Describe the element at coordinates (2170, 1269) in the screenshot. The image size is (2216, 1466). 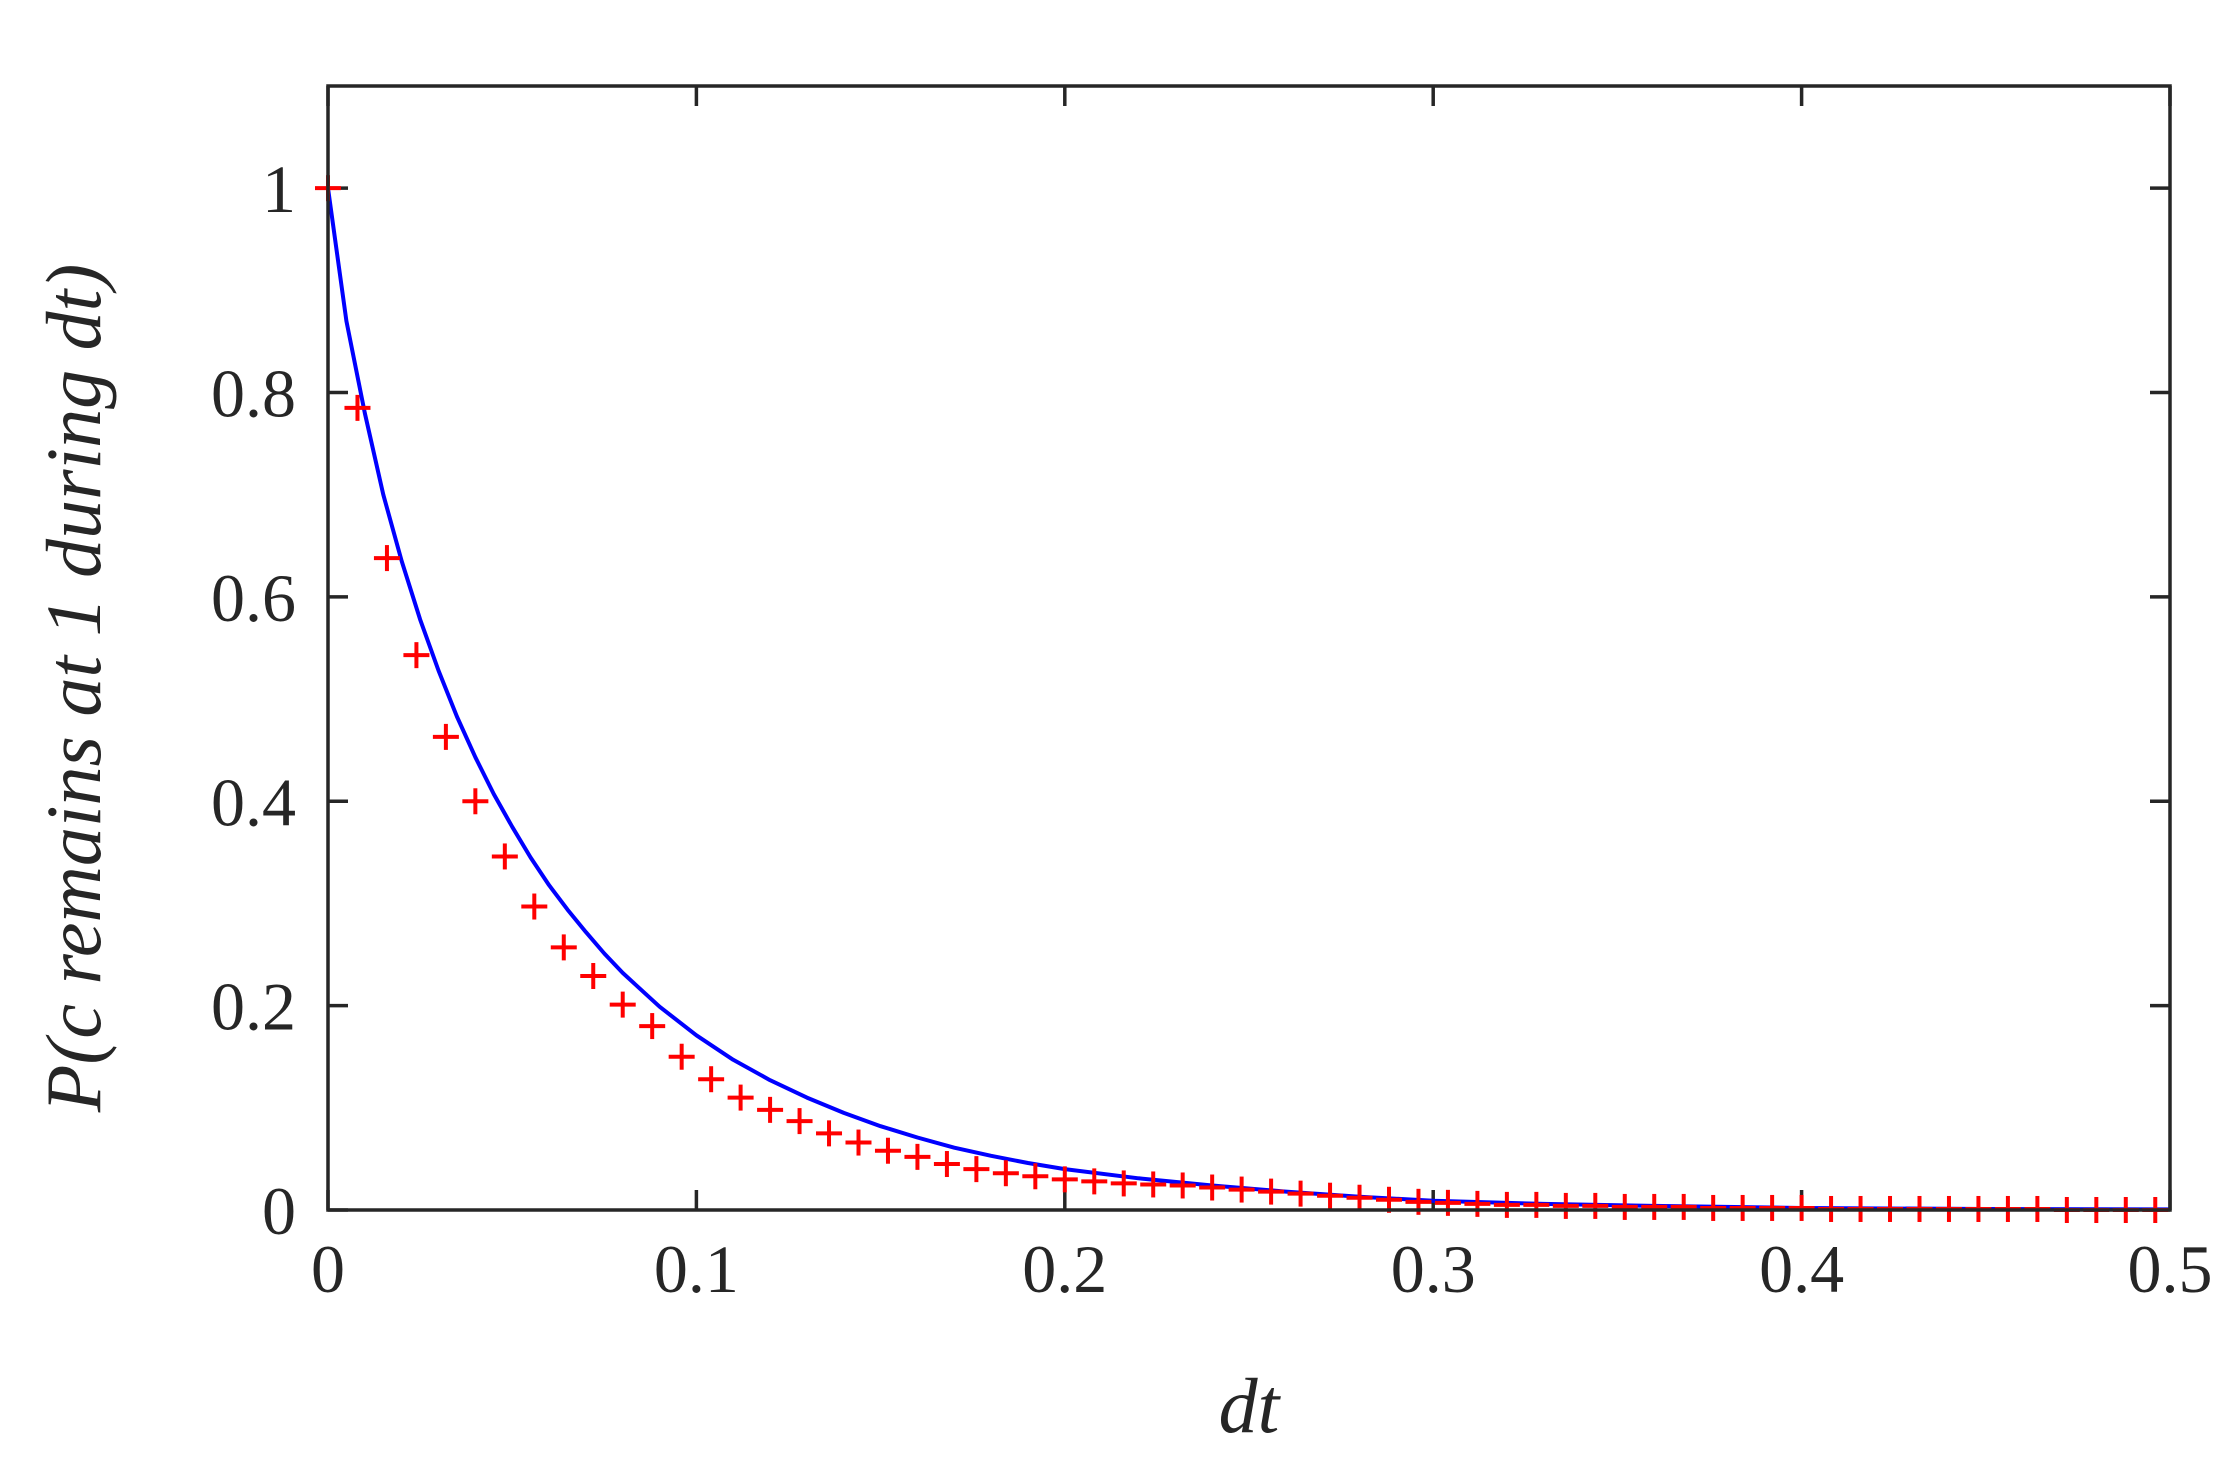
I see `x-tick-label: 0.5` at that location.